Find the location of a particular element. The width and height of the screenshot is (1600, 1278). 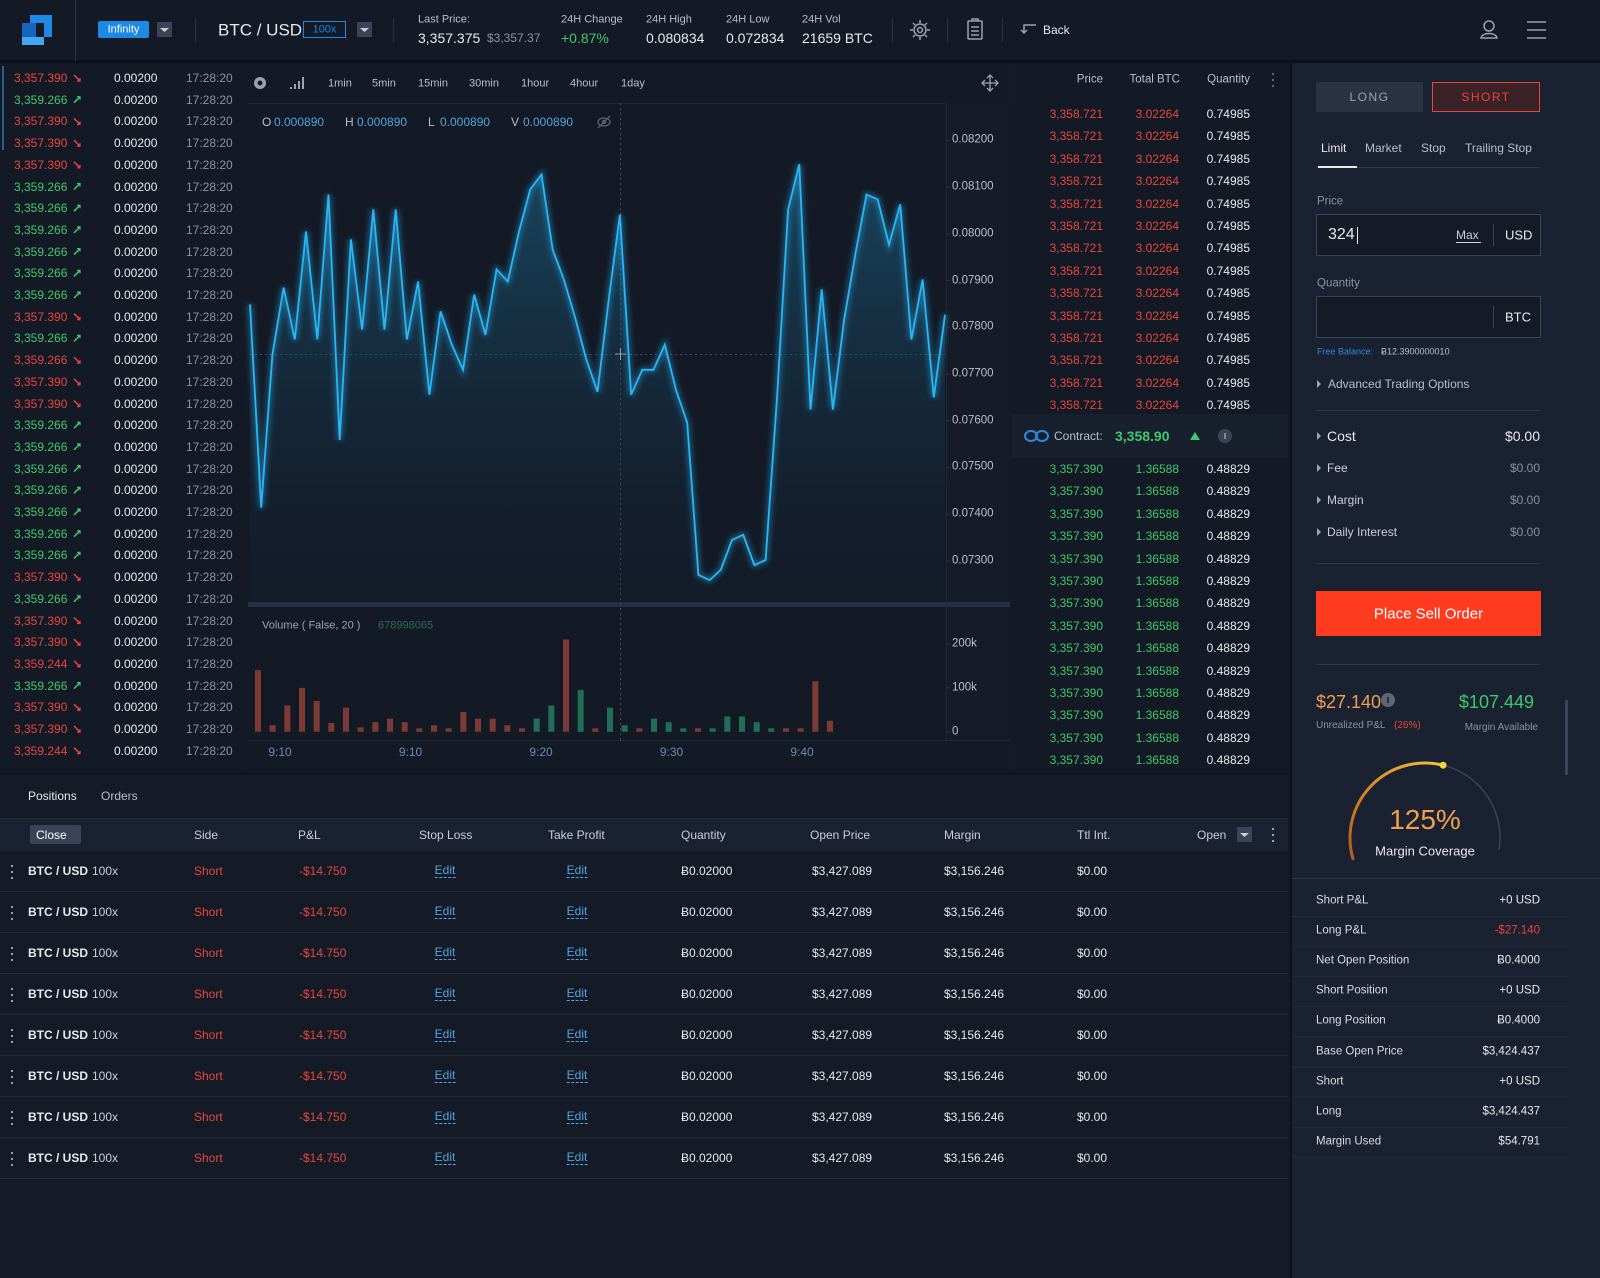

trade-price: 3,357.390 is located at coordinates (41, 121).